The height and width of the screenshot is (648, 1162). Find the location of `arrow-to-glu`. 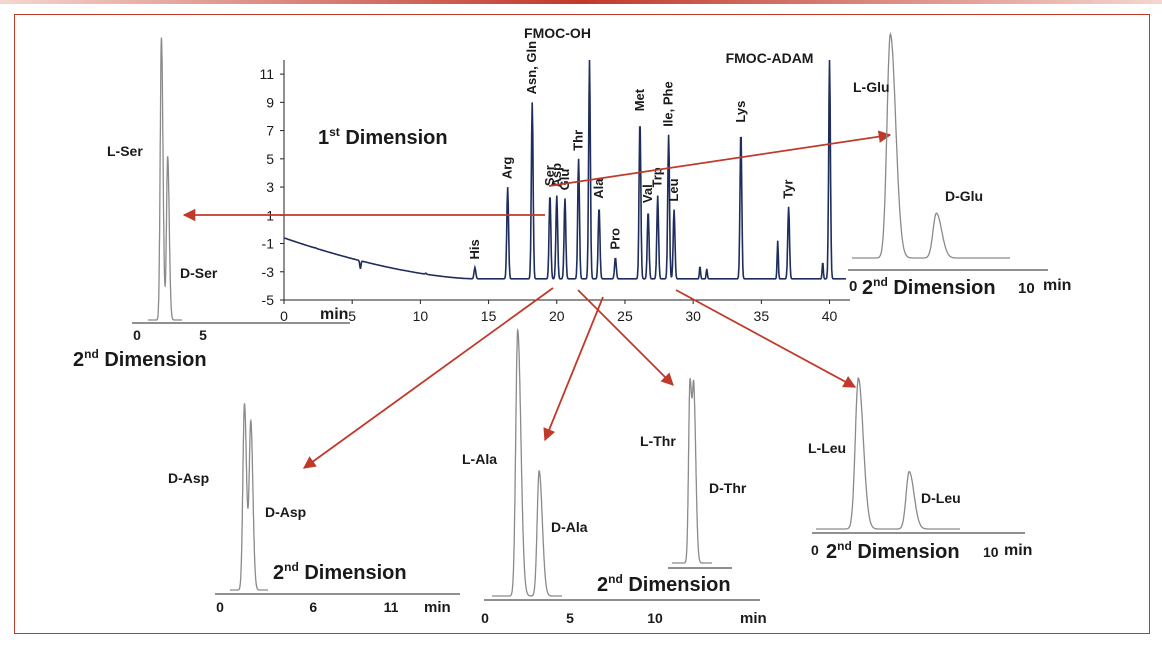

arrow-to-glu is located at coordinates (720, 158).